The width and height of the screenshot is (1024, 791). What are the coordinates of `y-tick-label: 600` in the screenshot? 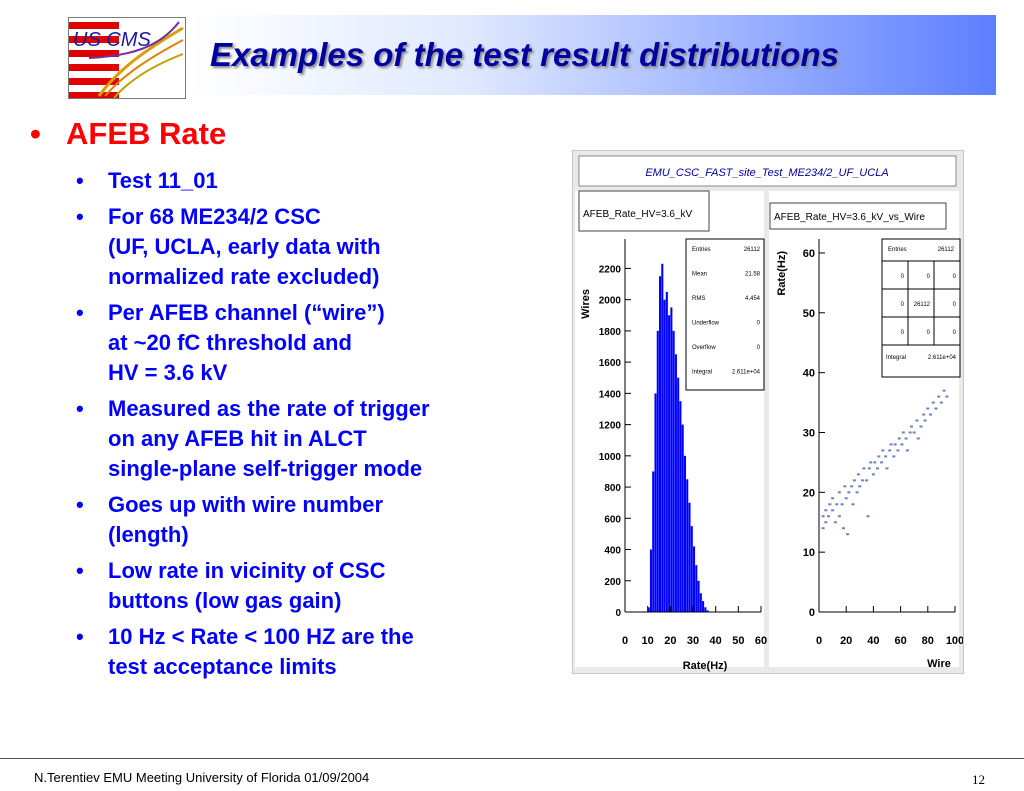 It's located at (612, 519).